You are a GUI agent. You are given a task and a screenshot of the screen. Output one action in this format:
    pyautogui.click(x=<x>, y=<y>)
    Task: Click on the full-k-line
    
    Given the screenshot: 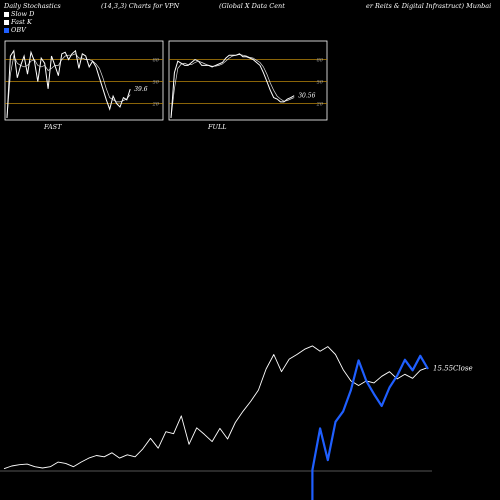 What is the action you would take?
    pyautogui.click(x=232, y=86)
    